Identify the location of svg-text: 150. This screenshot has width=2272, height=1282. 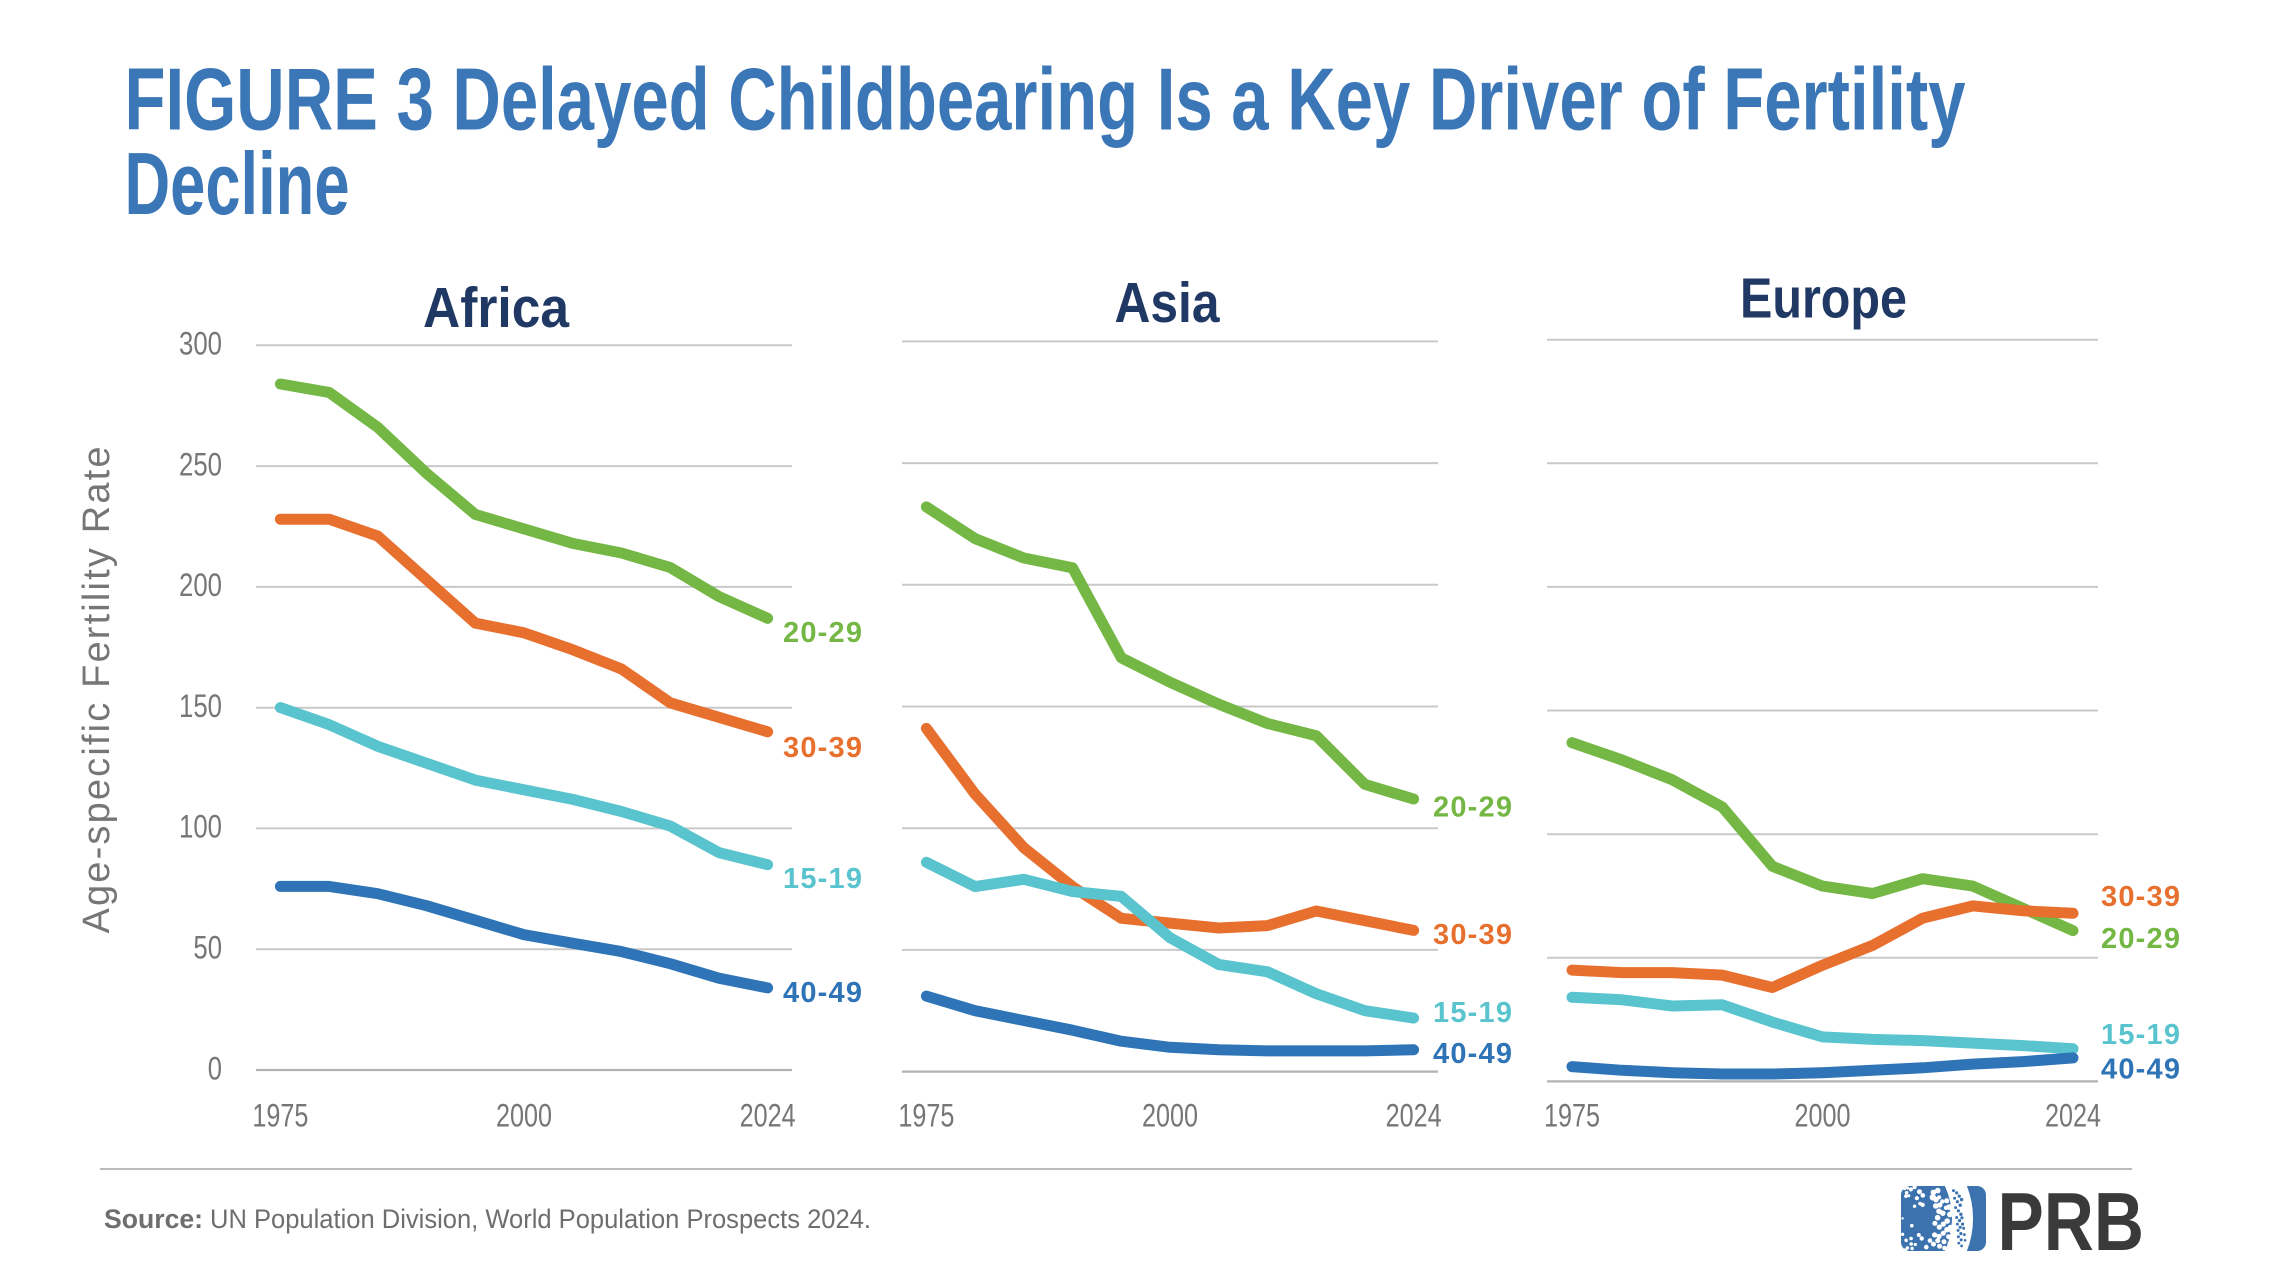
(200, 706).